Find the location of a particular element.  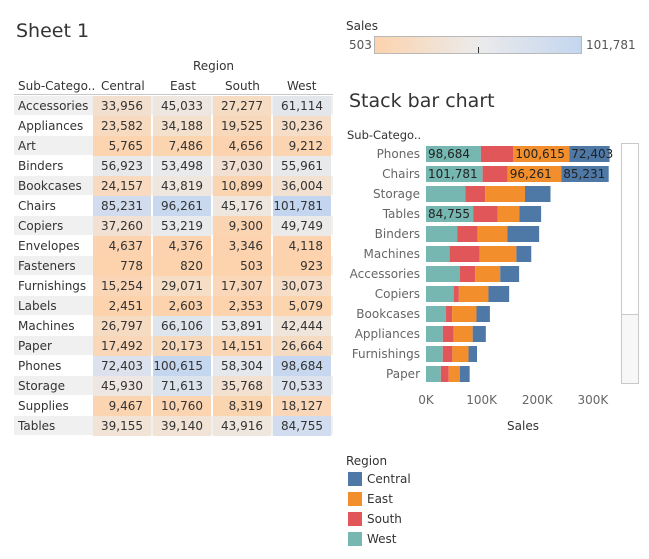

table-cell-chairs-east: 96,261 is located at coordinates (182, 206).